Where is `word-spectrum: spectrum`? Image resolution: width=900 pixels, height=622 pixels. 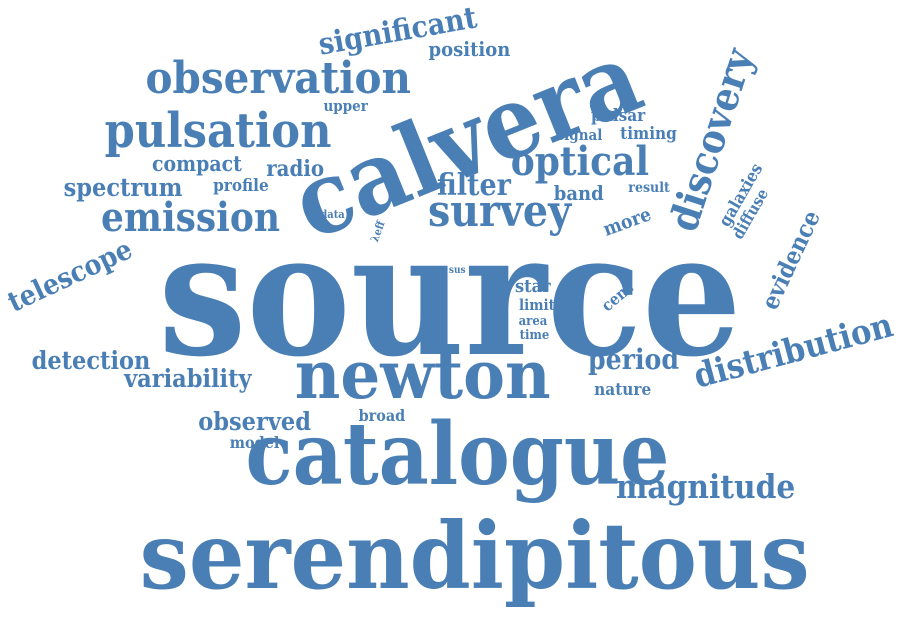 word-spectrum: spectrum is located at coordinates (123, 187).